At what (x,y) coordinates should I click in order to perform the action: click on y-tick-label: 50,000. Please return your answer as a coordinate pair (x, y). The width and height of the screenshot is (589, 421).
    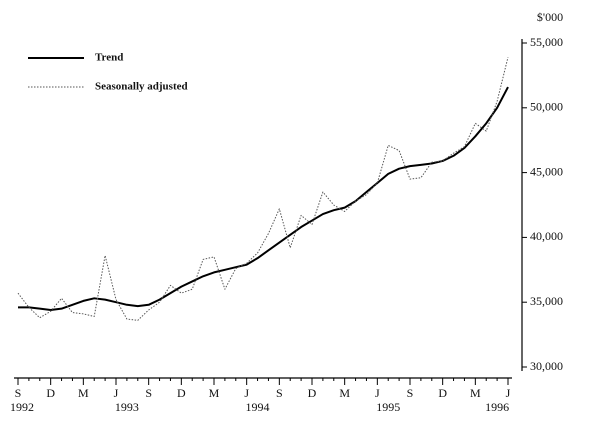
    Looking at the image, I should click on (546, 107).